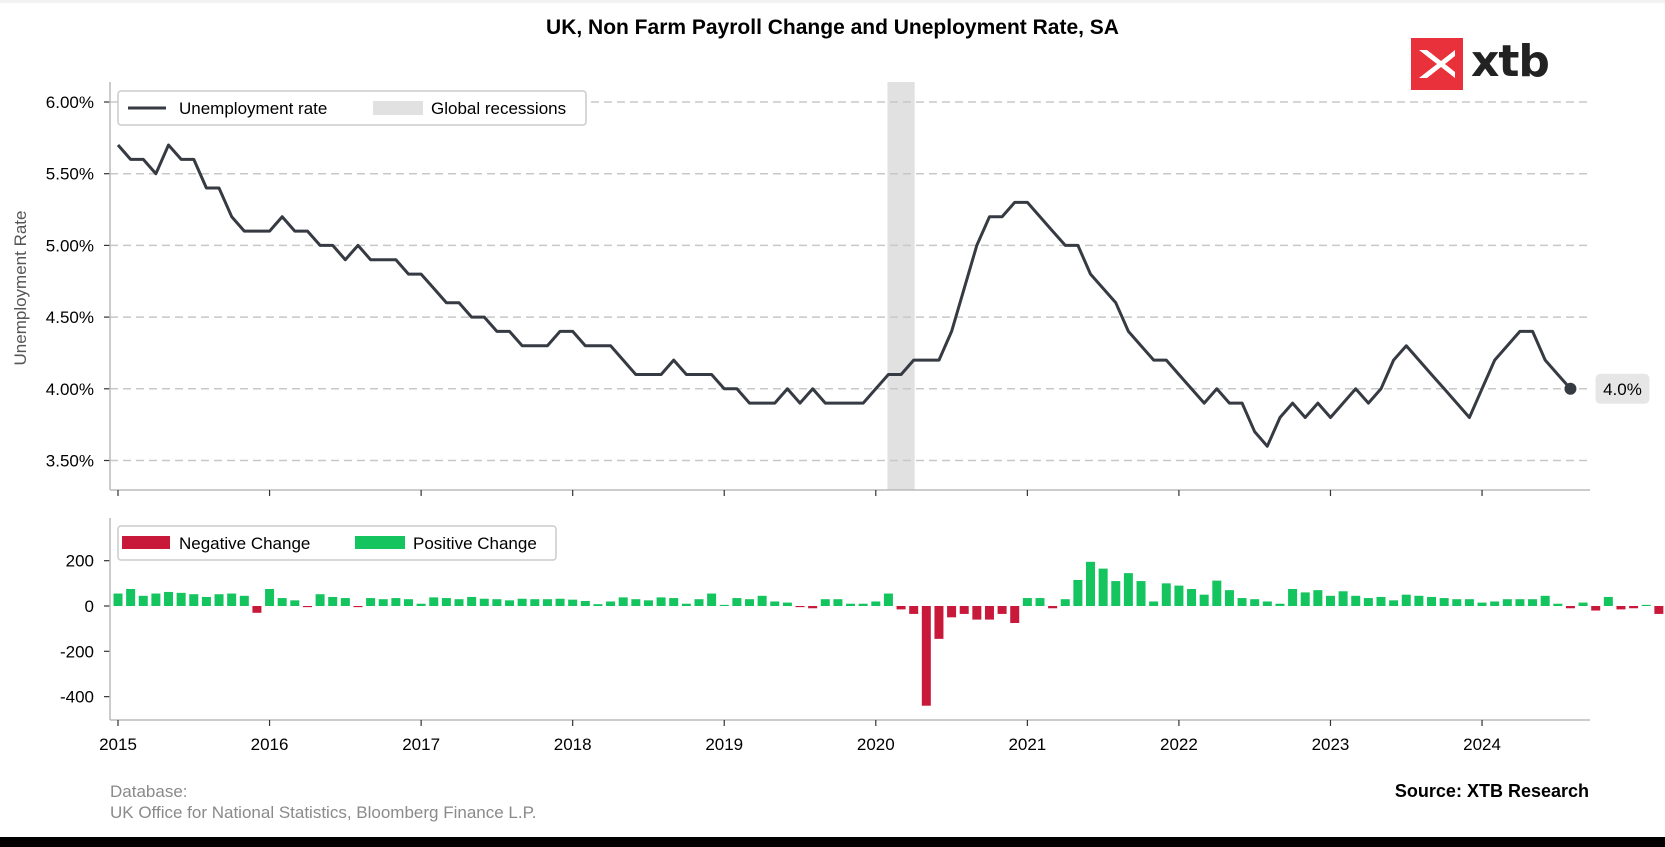 Image resolution: width=1665 pixels, height=847 pixels. I want to click on payroll-legend: Negative Change Positive Change, so click(337, 543).